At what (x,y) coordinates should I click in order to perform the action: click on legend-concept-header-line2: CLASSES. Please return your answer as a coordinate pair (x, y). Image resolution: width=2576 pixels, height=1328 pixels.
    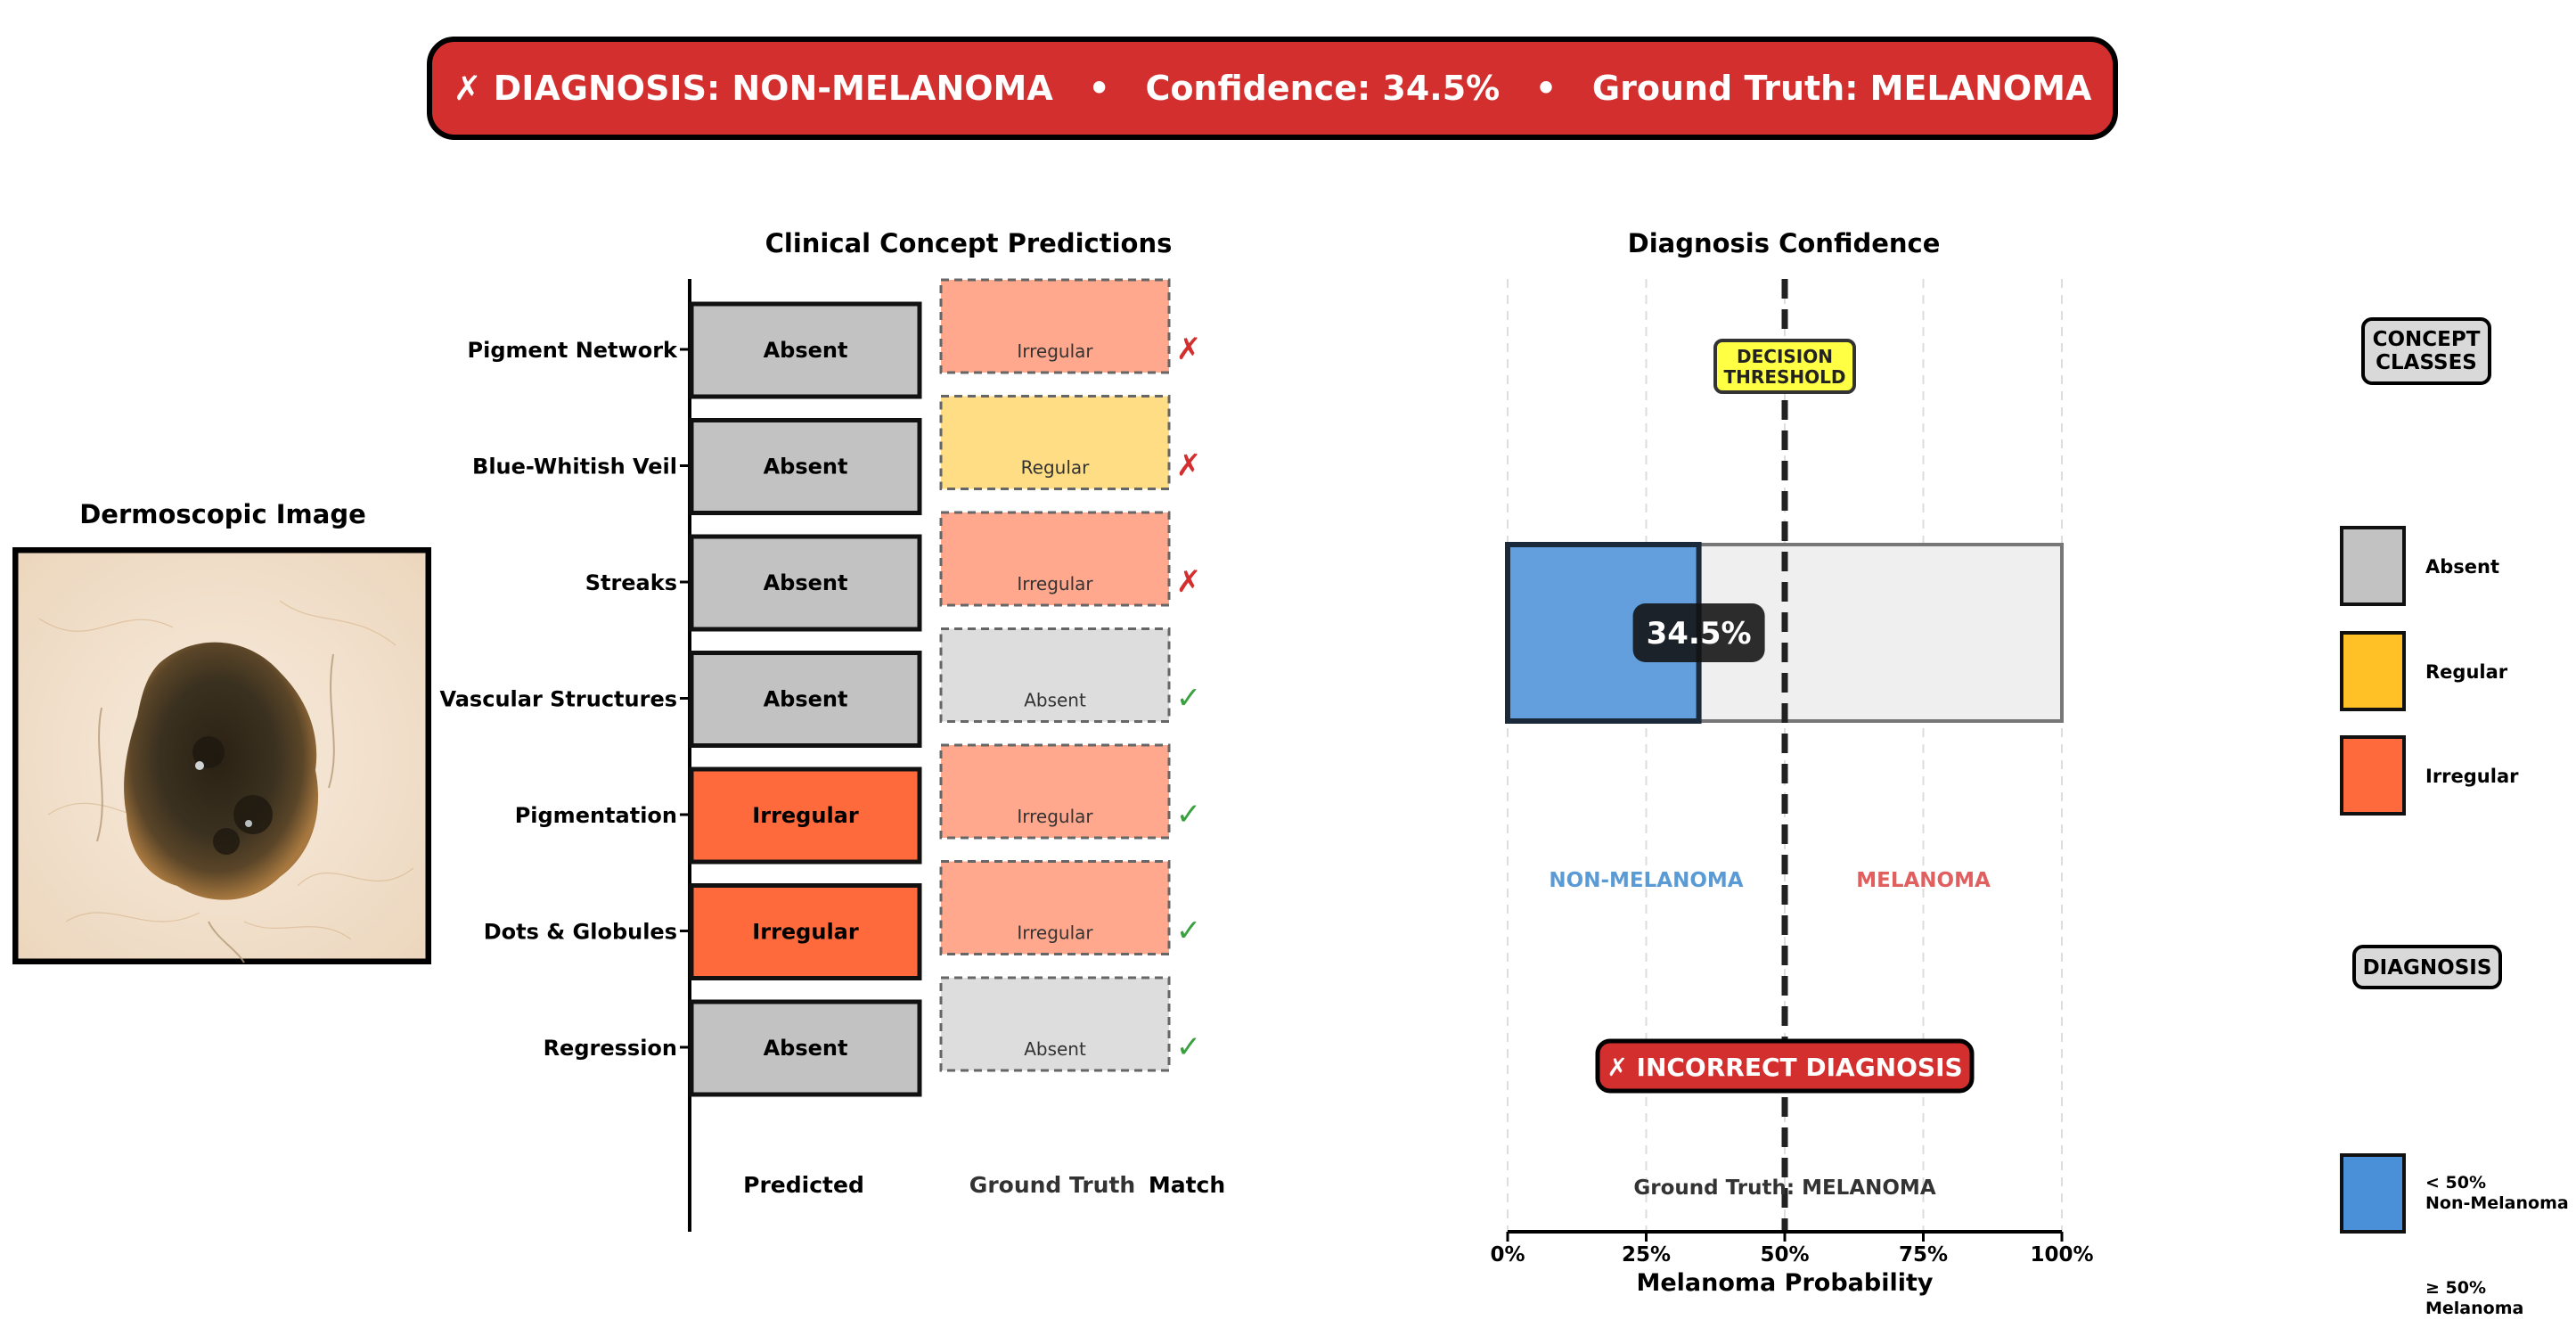
    Looking at the image, I should click on (2426, 362).